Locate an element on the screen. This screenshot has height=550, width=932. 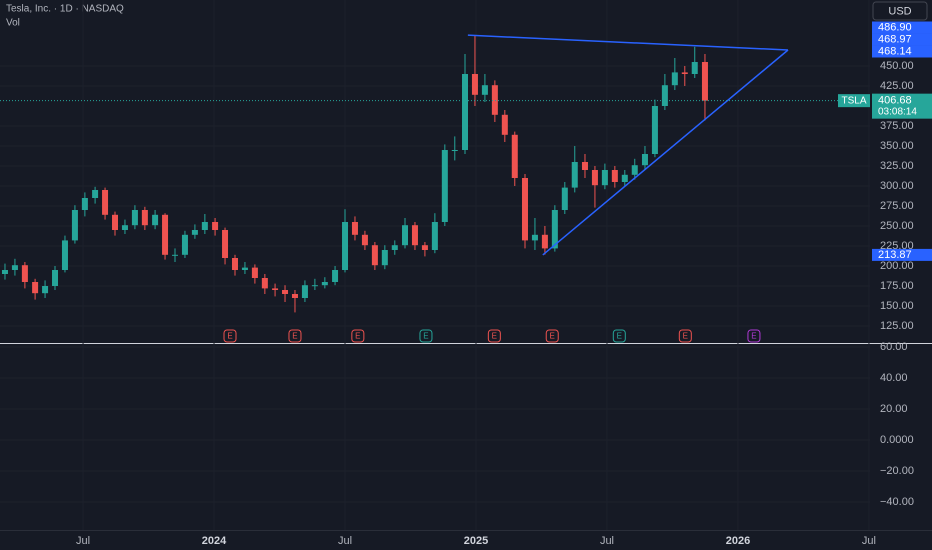
y-tick-label: 125.00 is located at coordinates (897, 326).